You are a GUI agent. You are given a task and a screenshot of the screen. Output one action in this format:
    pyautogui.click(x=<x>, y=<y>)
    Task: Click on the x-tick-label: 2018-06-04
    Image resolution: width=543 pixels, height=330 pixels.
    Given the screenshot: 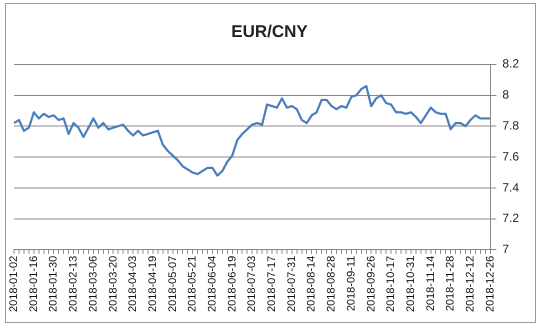 What is the action you would take?
    pyautogui.click(x=212, y=284)
    